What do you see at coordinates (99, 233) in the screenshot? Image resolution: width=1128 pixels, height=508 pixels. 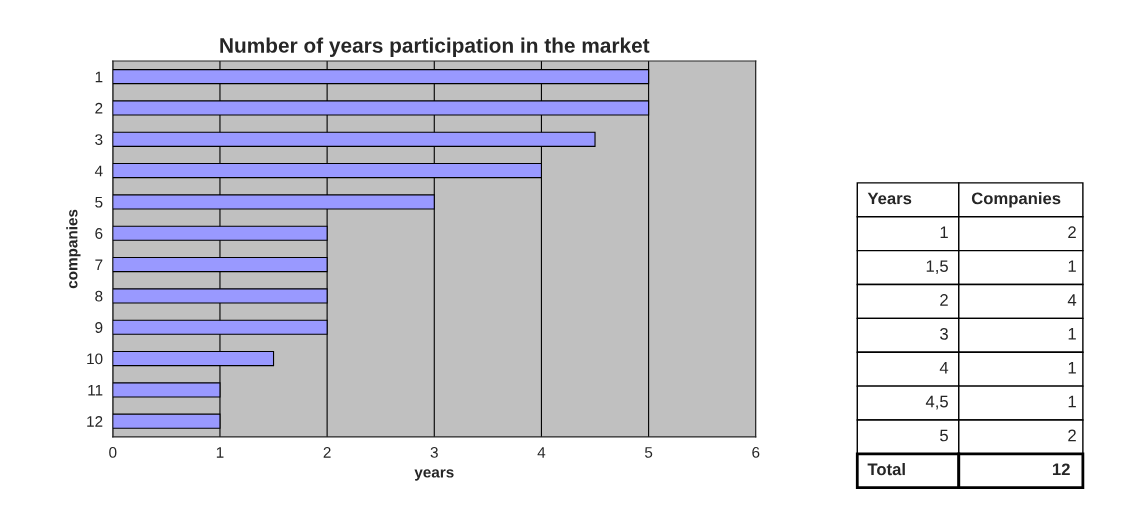 I see `y-tick-label: 6` at bounding box center [99, 233].